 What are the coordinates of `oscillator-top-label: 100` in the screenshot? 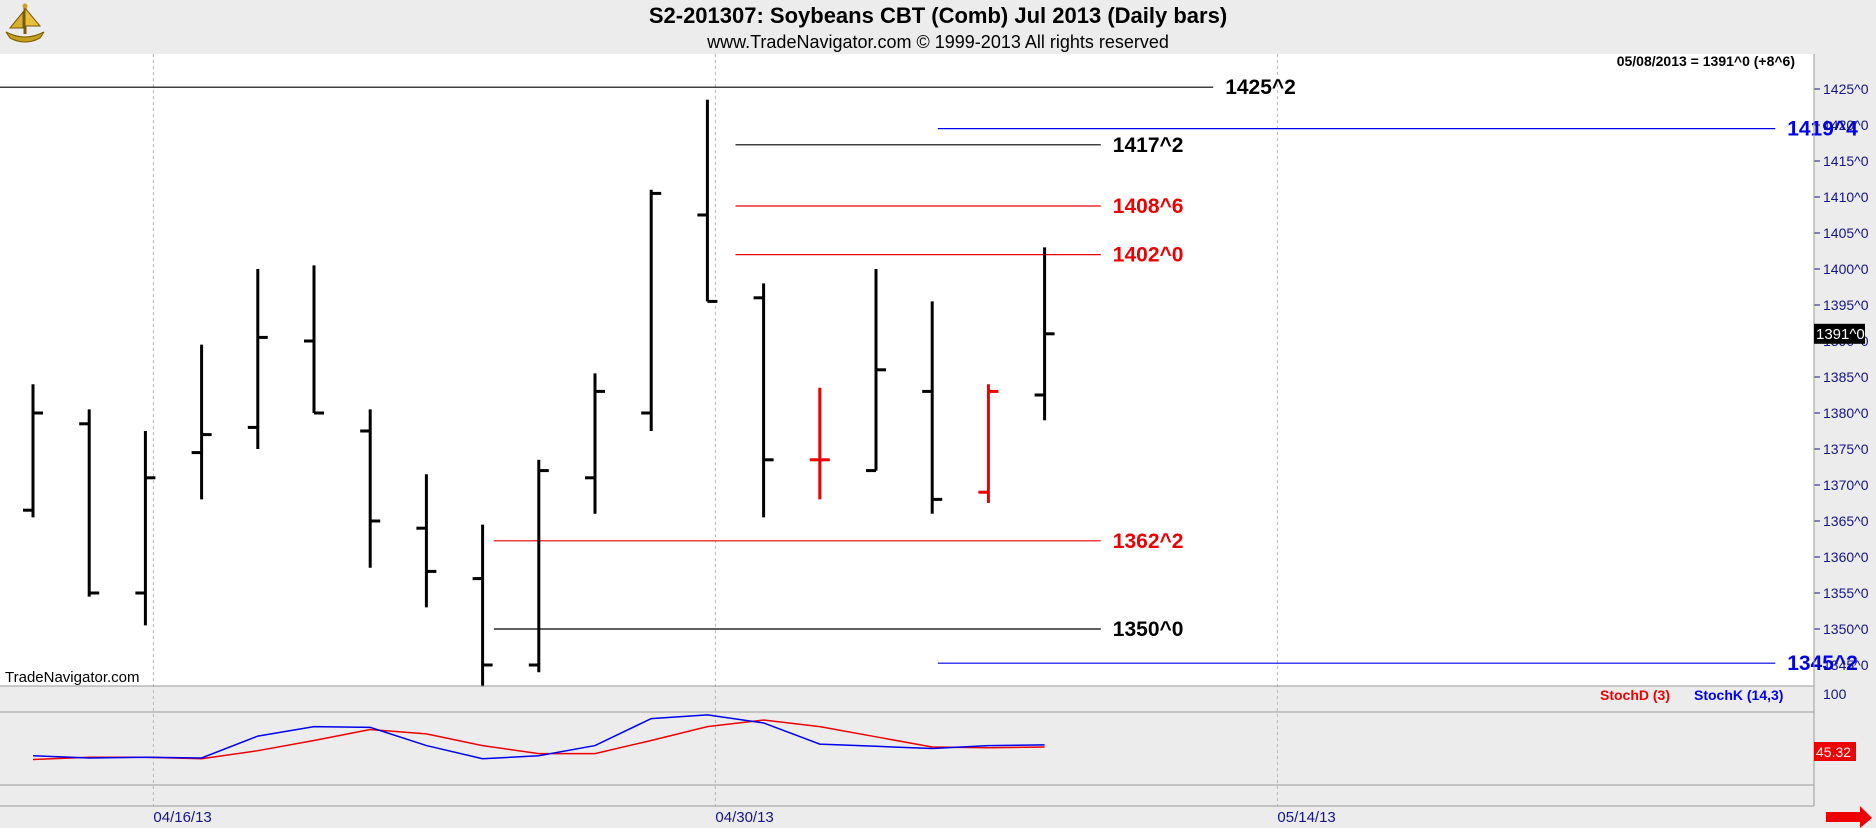 It's located at (1835, 694).